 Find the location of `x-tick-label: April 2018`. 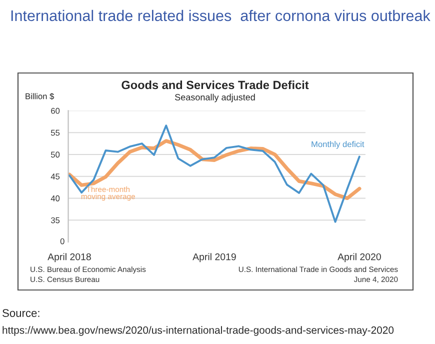

x-tick-label: April 2018 is located at coordinates (69, 257).